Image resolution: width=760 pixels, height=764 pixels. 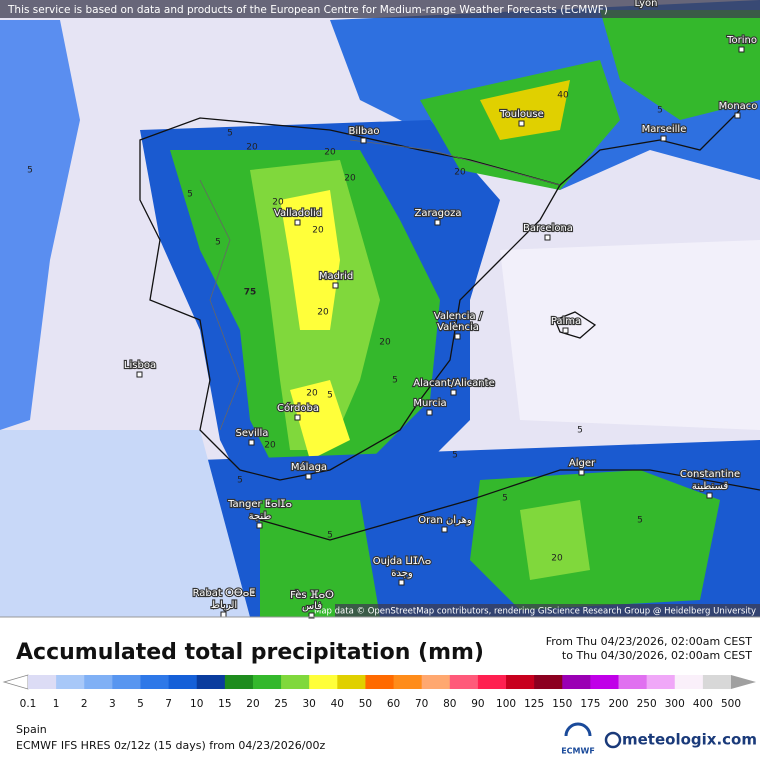 What do you see at coordinates (582, 463) in the screenshot?
I see `place-label: Alger` at bounding box center [582, 463].